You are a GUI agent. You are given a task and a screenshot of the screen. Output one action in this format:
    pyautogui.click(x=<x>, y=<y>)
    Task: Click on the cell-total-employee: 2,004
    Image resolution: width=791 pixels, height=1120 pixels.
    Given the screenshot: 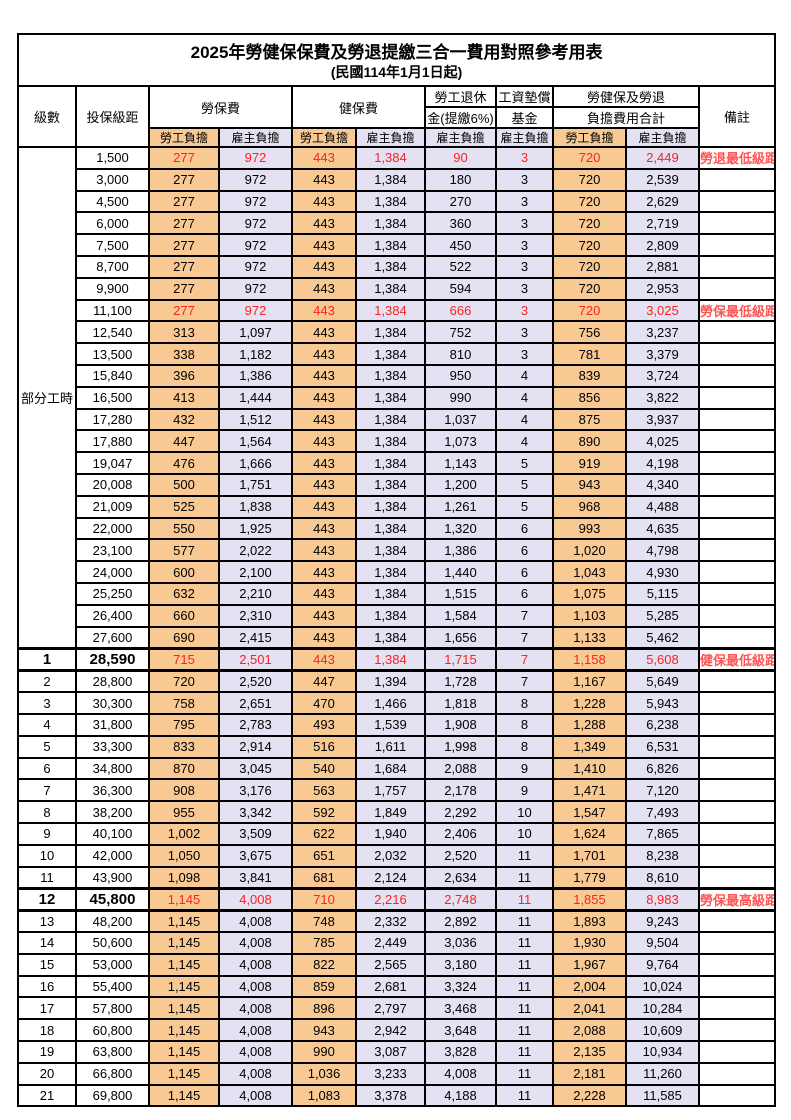 What is the action you would take?
    pyautogui.click(x=589, y=986)
    